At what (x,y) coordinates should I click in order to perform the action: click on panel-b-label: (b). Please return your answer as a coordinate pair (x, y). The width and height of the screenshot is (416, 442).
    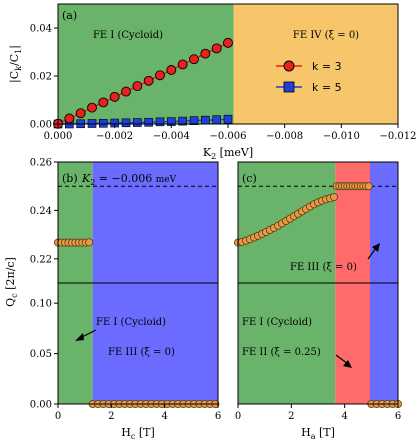
    Looking at the image, I should click on (70, 178).